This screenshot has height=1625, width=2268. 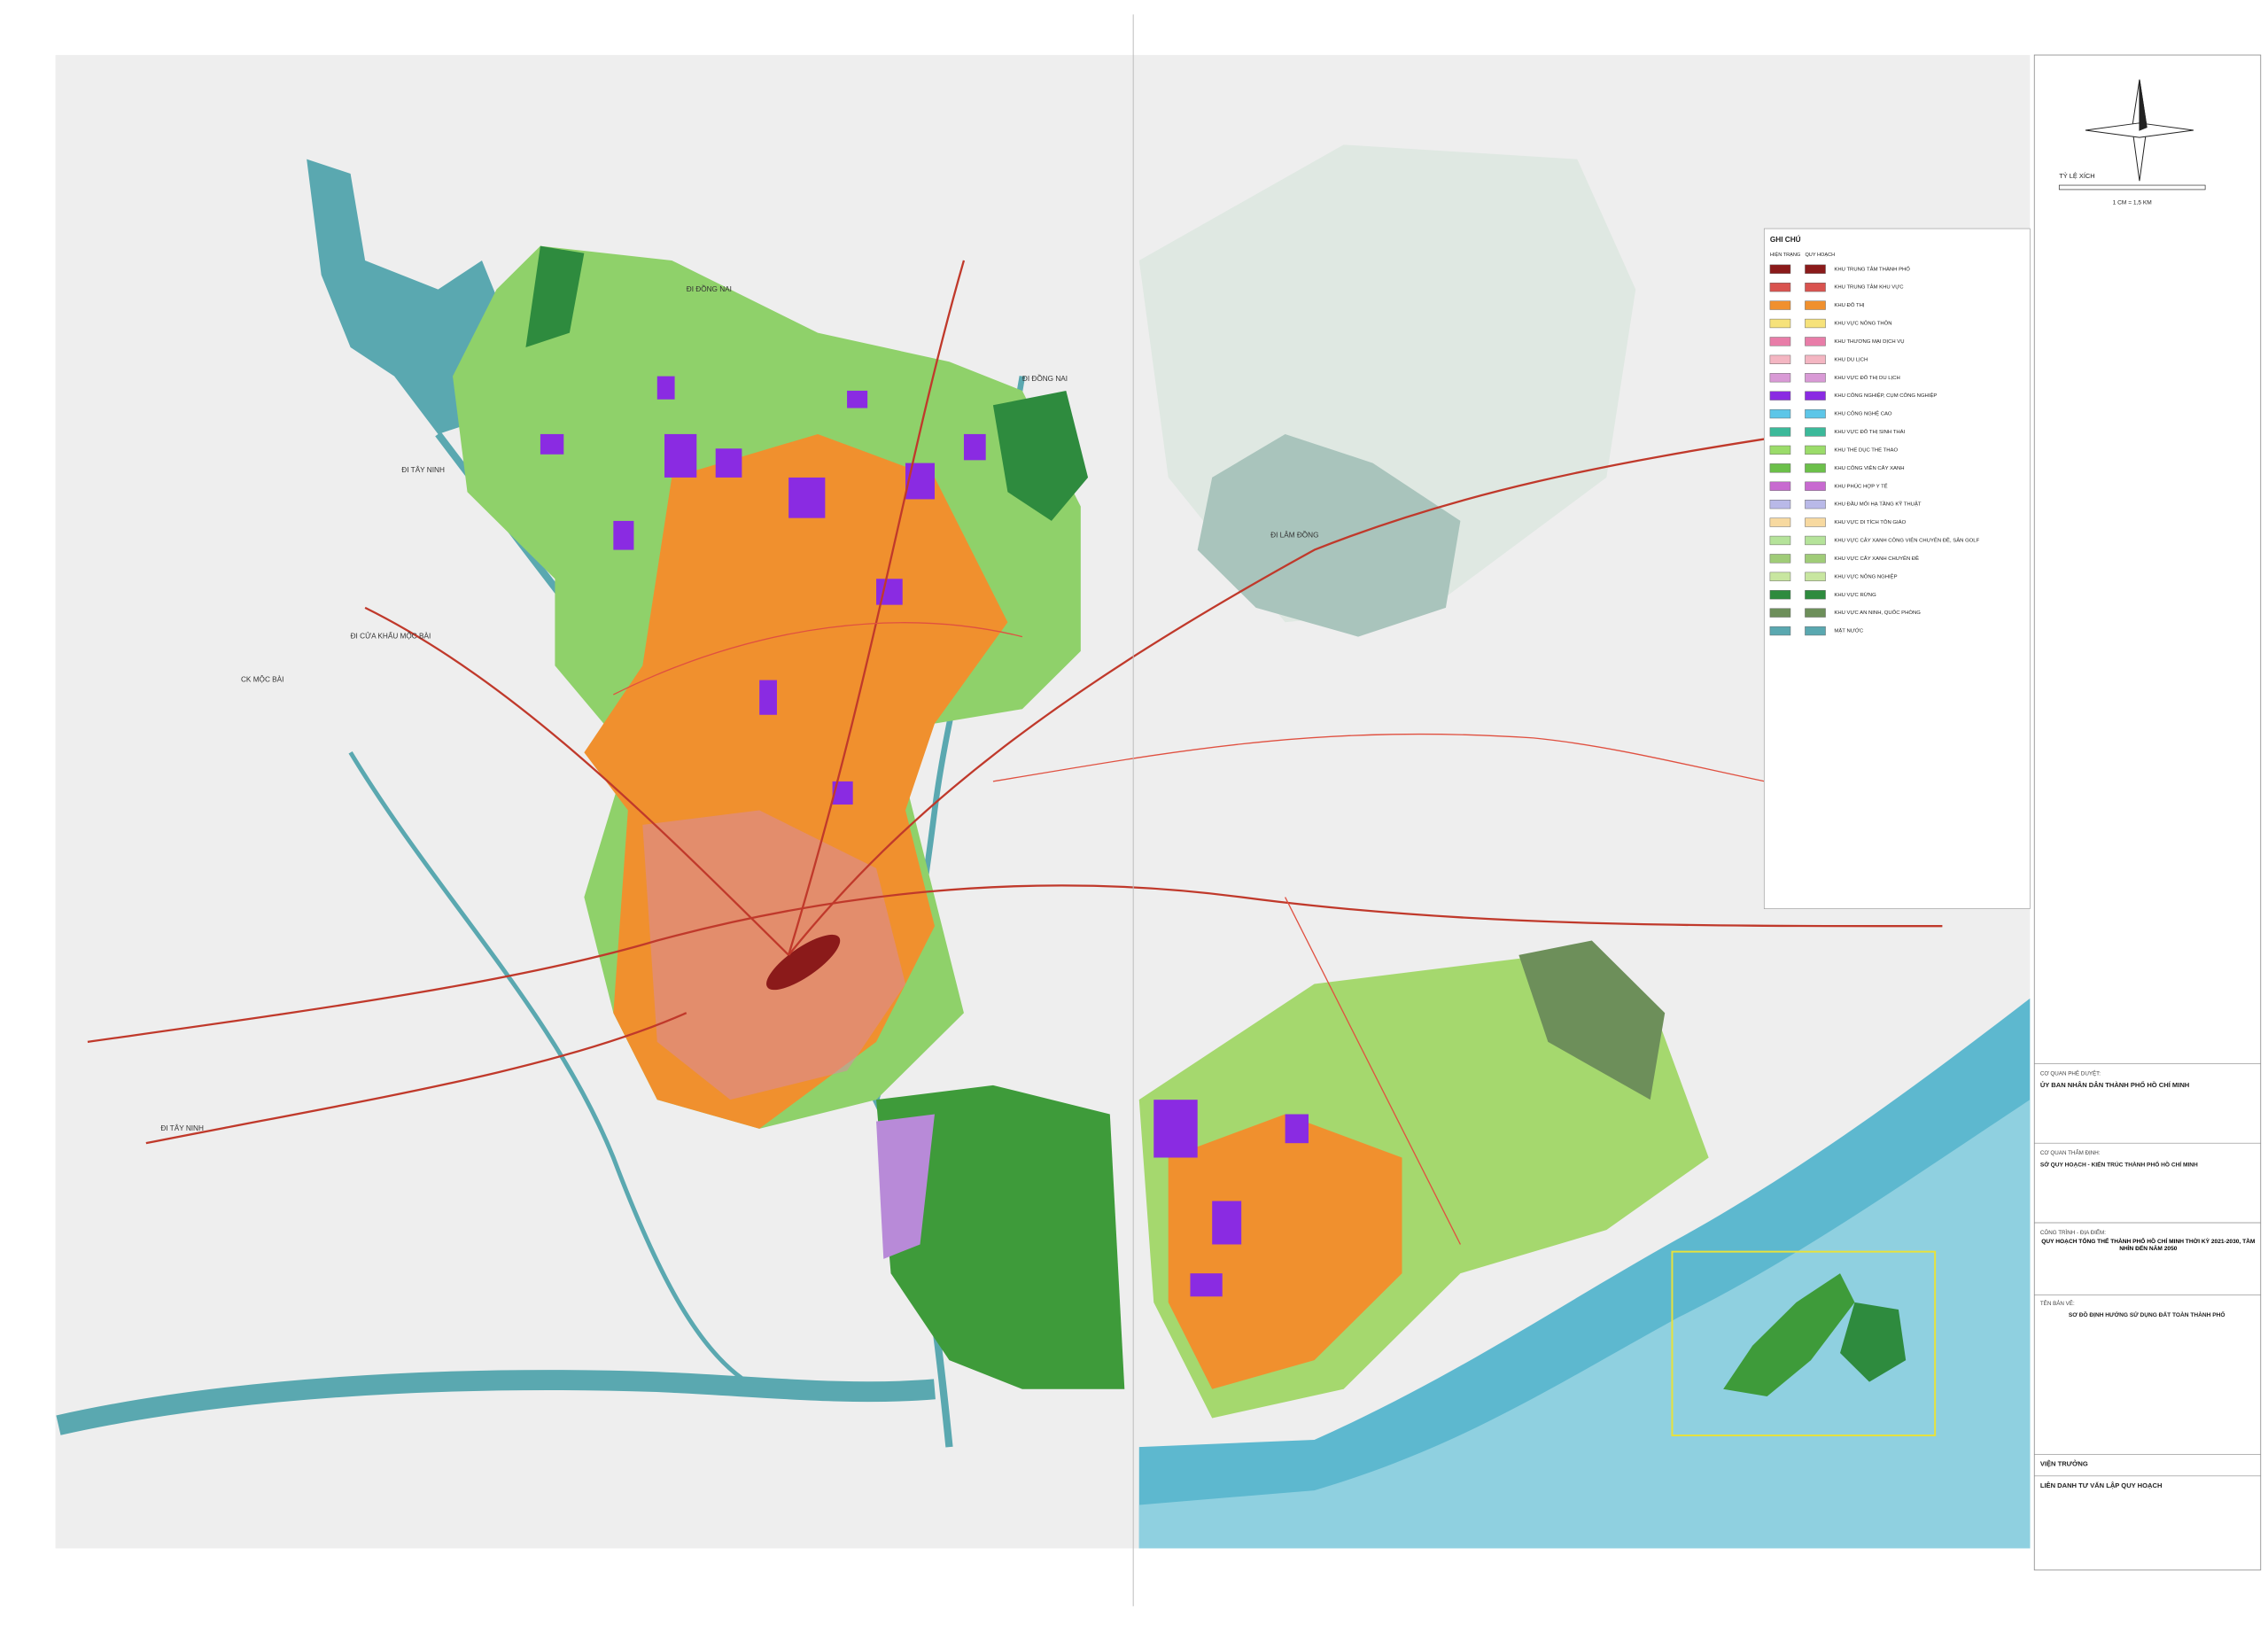 What do you see at coordinates (2064, 1464) in the screenshot?
I see `tb-text: VIỆN TRƯỞNG` at bounding box center [2064, 1464].